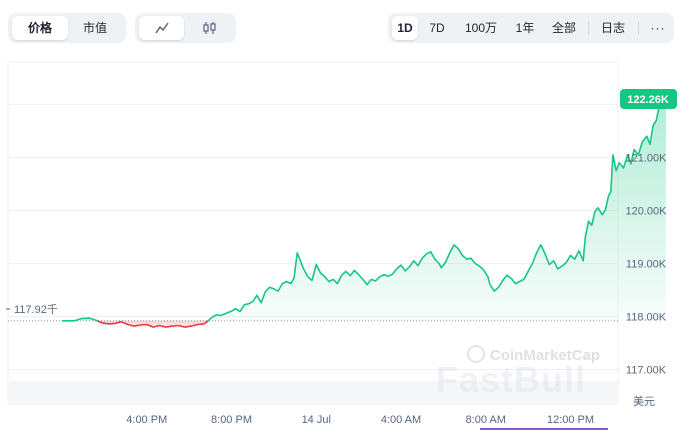 Image resolution: width=683 pixels, height=436 pixels. Describe the element at coordinates (525, 28) in the screenshot. I see `timeframe-1y: 1年` at that location.